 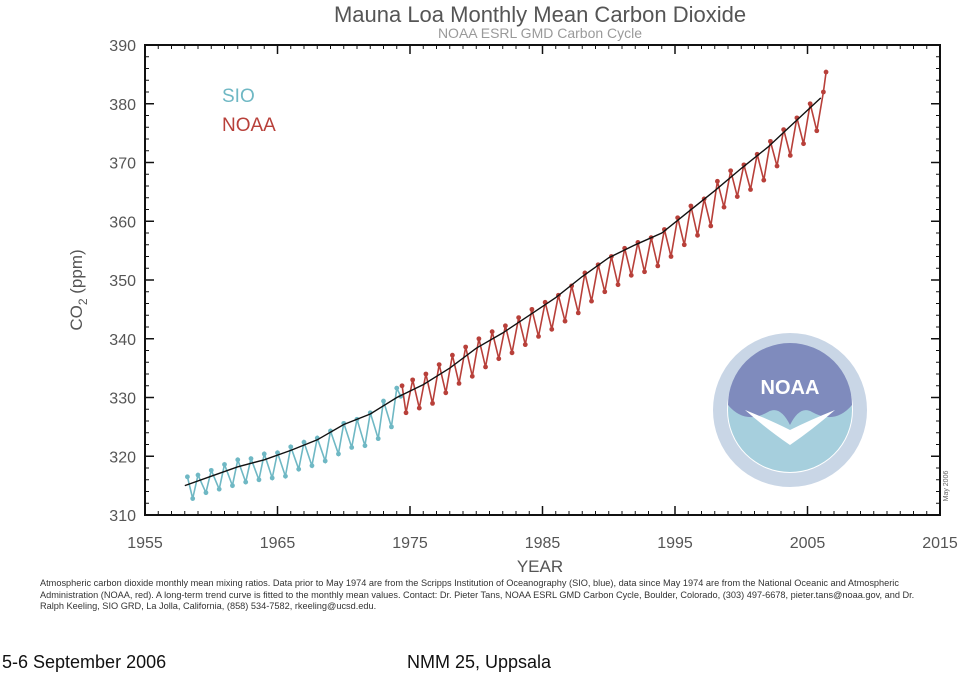 I want to click on y-axis-label-sub: 2, so click(x=83, y=301).